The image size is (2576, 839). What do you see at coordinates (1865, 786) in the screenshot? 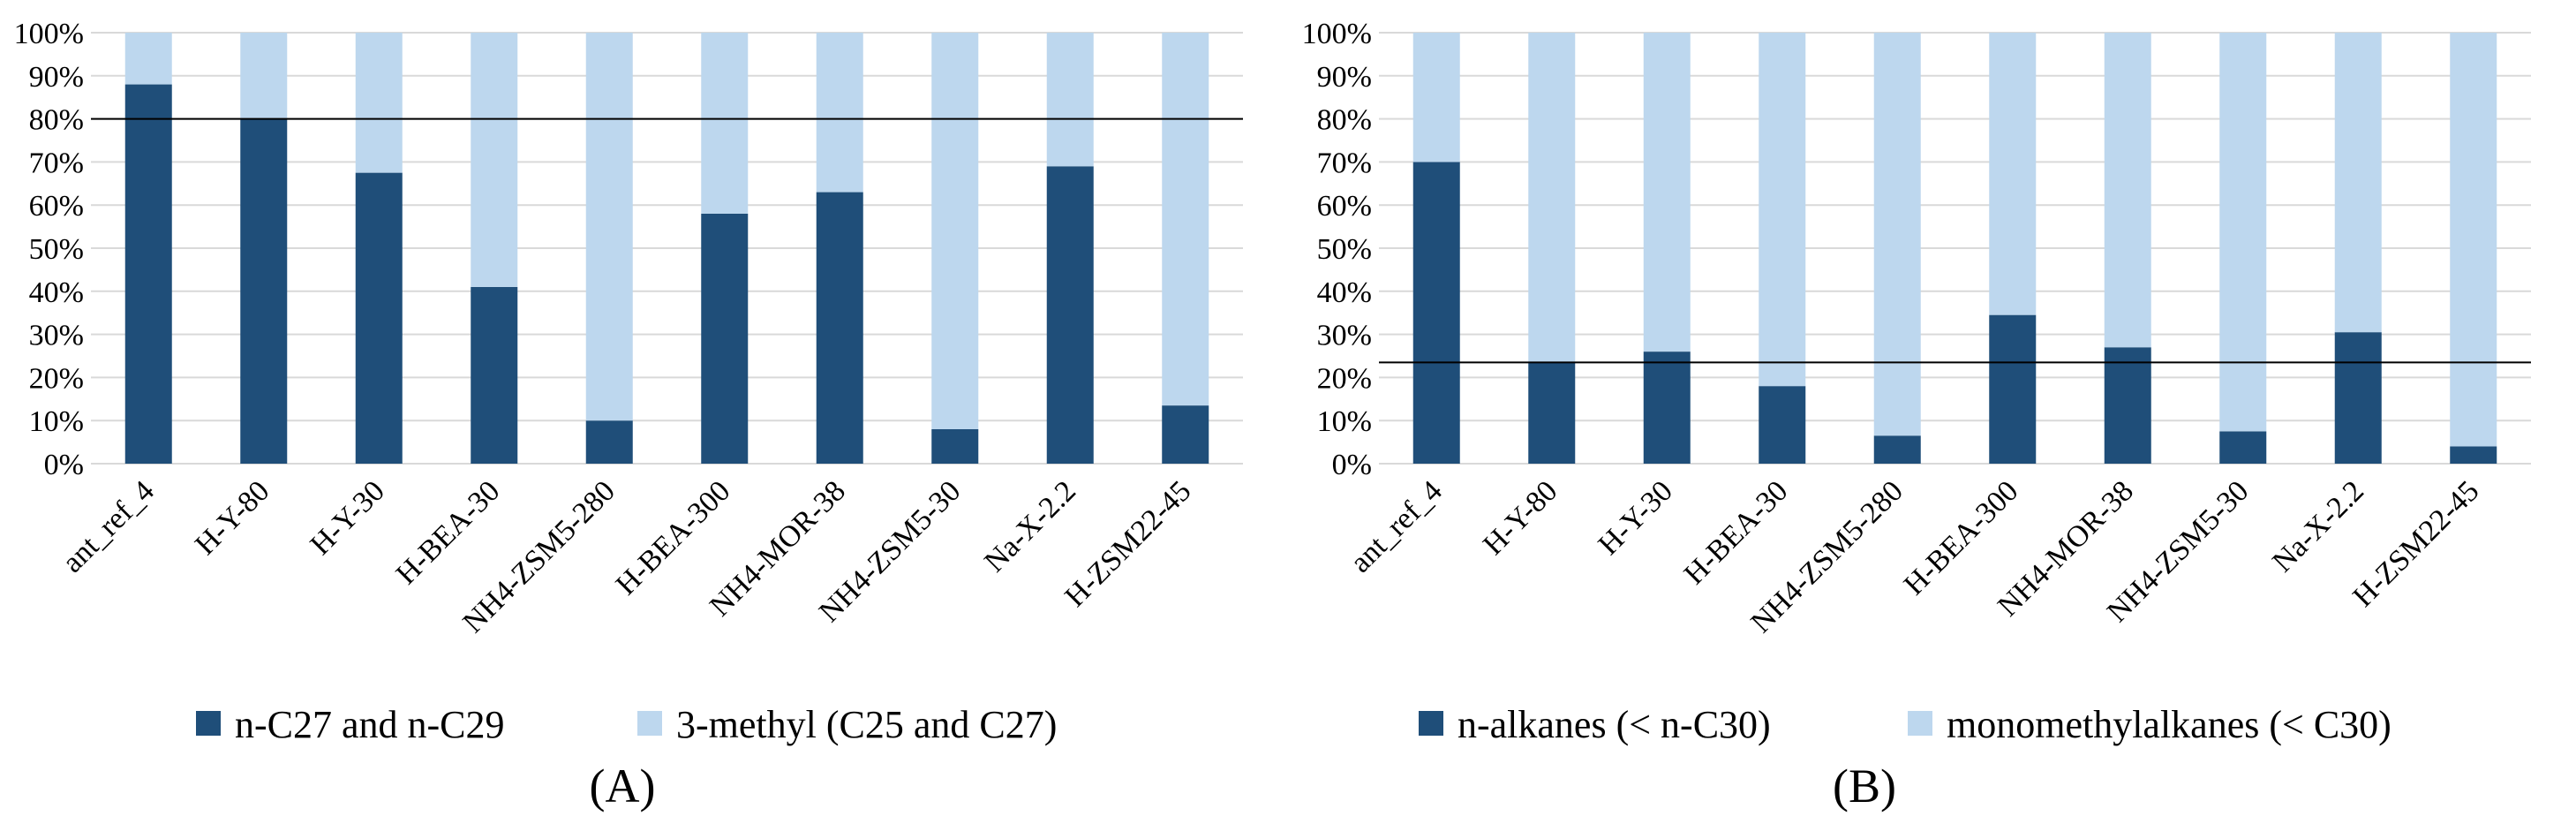
I see `panel-label: (B)` at bounding box center [1865, 786].